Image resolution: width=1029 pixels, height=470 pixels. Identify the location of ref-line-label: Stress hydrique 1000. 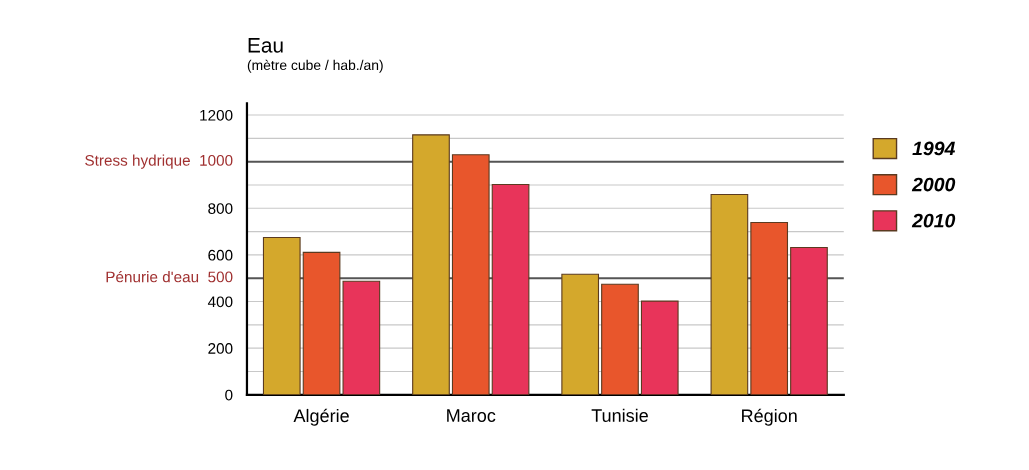
(159, 161).